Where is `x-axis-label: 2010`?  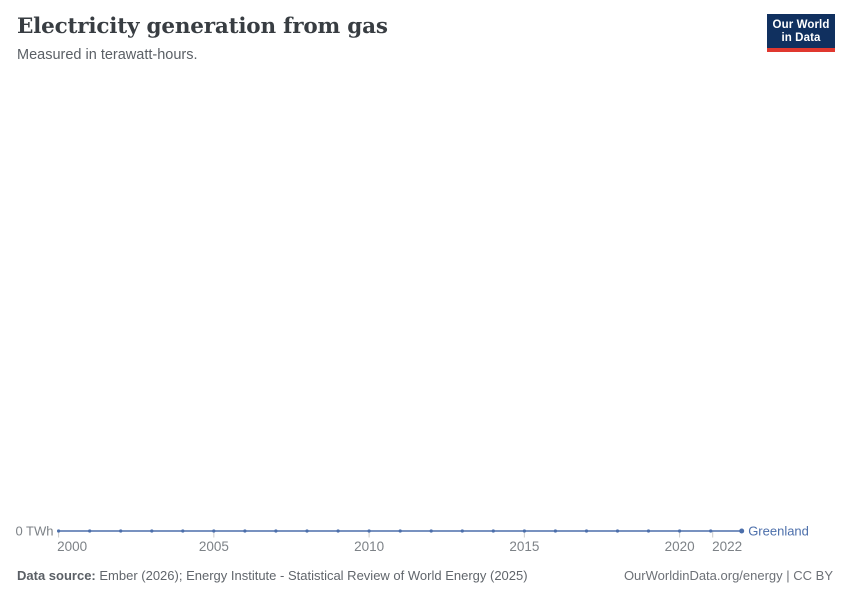
x-axis-label: 2010 is located at coordinates (369, 546).